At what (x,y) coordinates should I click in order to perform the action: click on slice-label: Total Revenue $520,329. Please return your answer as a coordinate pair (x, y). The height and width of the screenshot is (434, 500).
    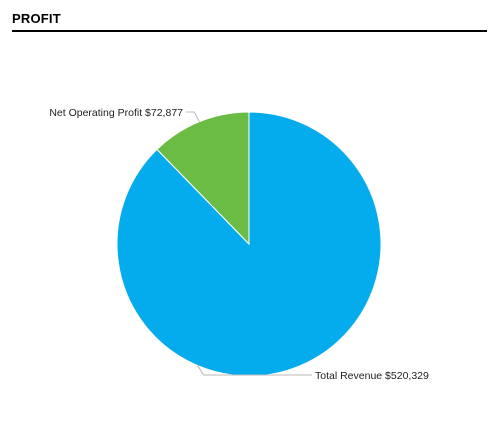
    Looking at the image, I should click on (372, 376).